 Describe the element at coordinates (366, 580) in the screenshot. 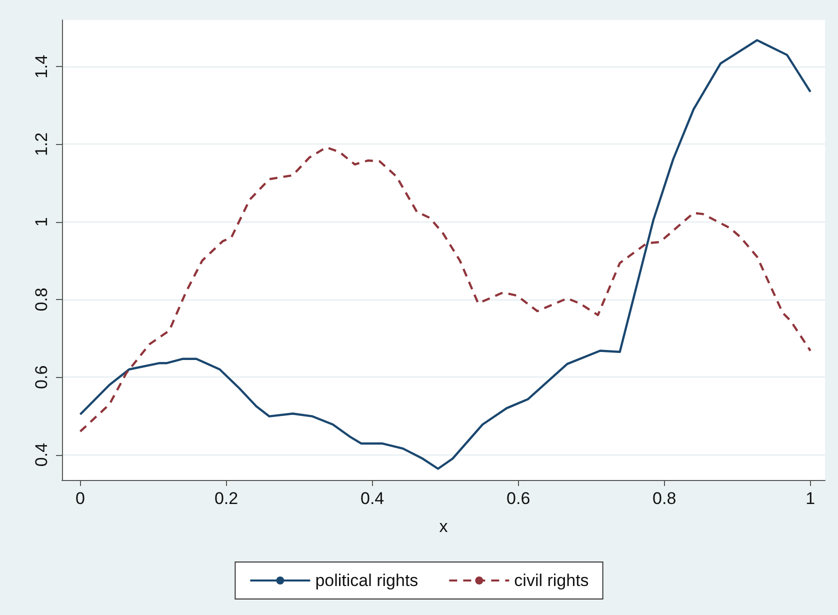

I see `legend-label: political rights` at that location.